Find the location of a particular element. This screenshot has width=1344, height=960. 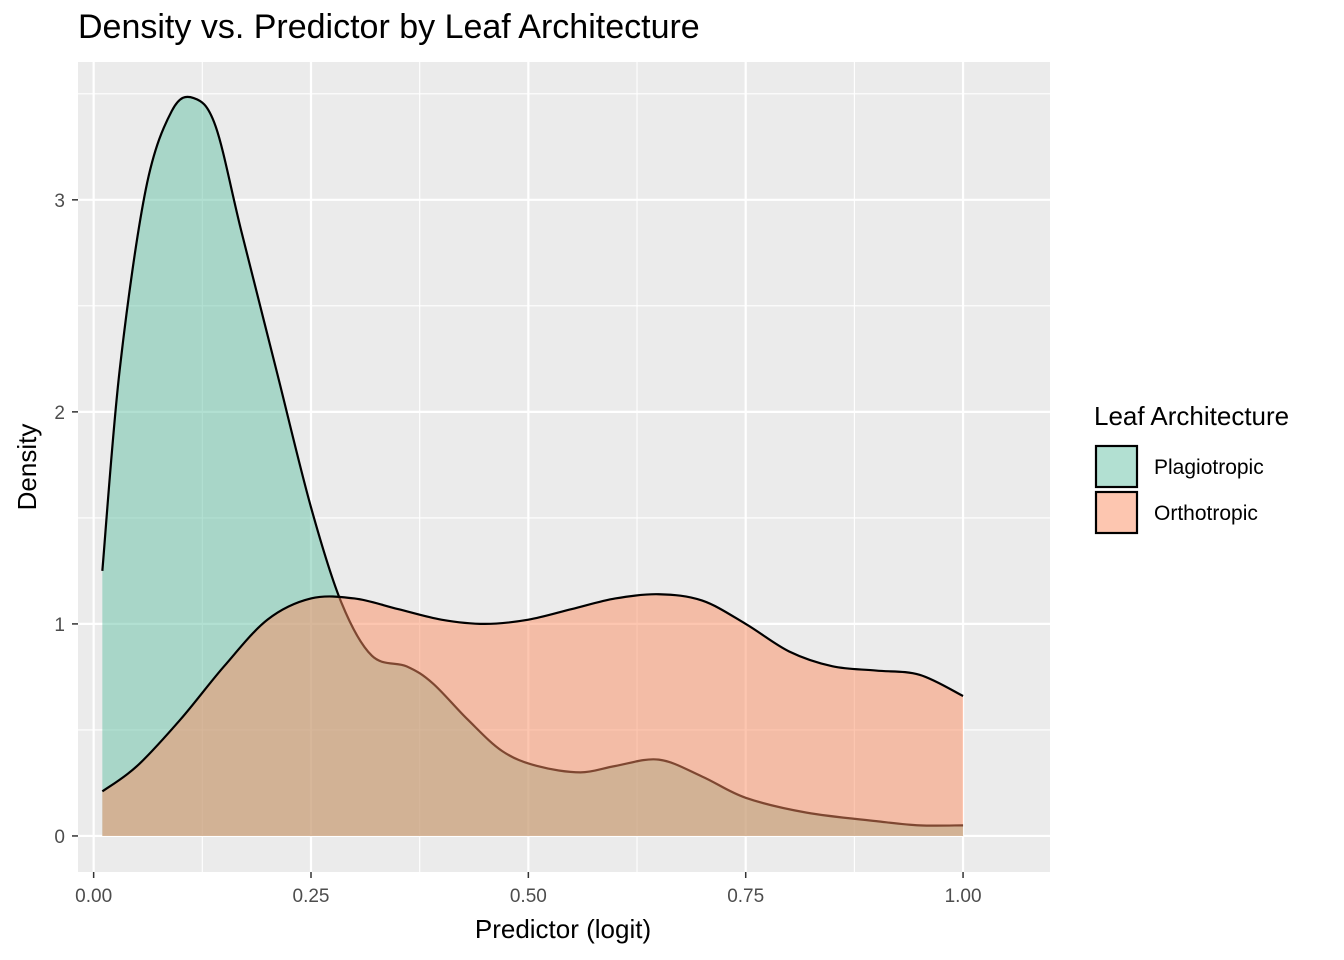

x-axis: 0.00 0.25 0.50 0.75 1.00 is located at coordinates (528, 889).